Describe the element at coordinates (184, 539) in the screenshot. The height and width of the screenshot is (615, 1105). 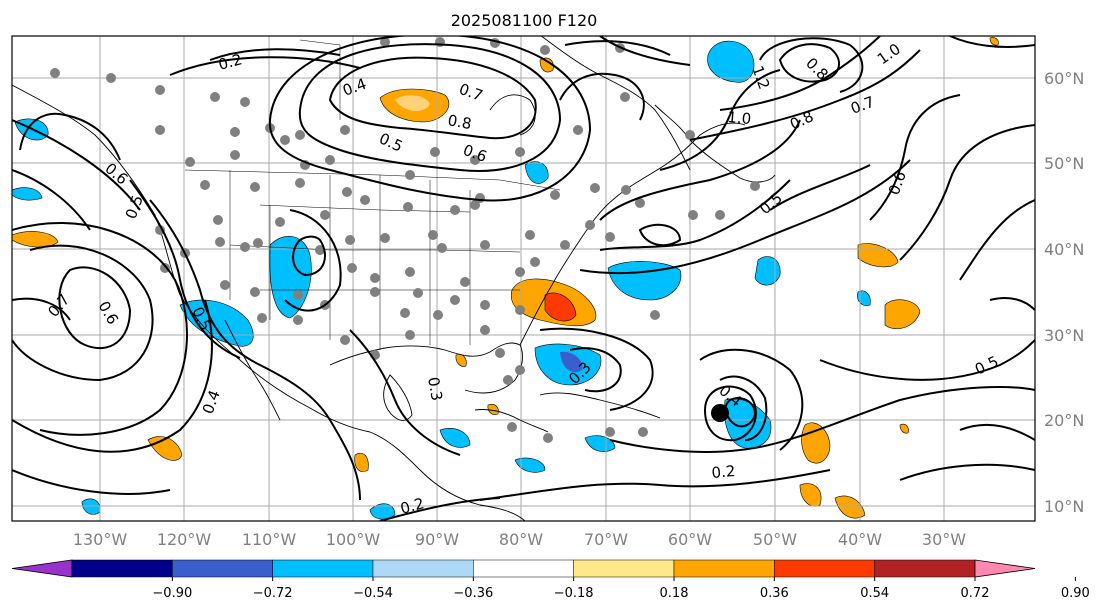
I see `lon-label: 120°W` at that location.